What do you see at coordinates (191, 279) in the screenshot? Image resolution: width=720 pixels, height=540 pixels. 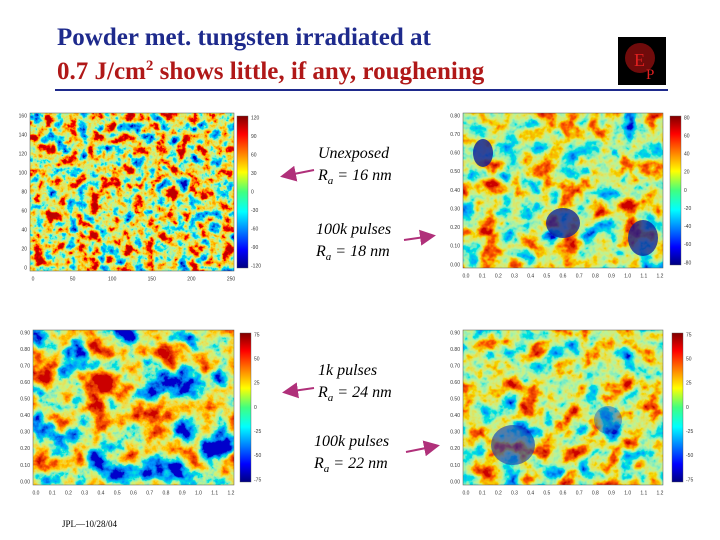 I see `x-tick-label: 200` at bounding box center [191, 279].